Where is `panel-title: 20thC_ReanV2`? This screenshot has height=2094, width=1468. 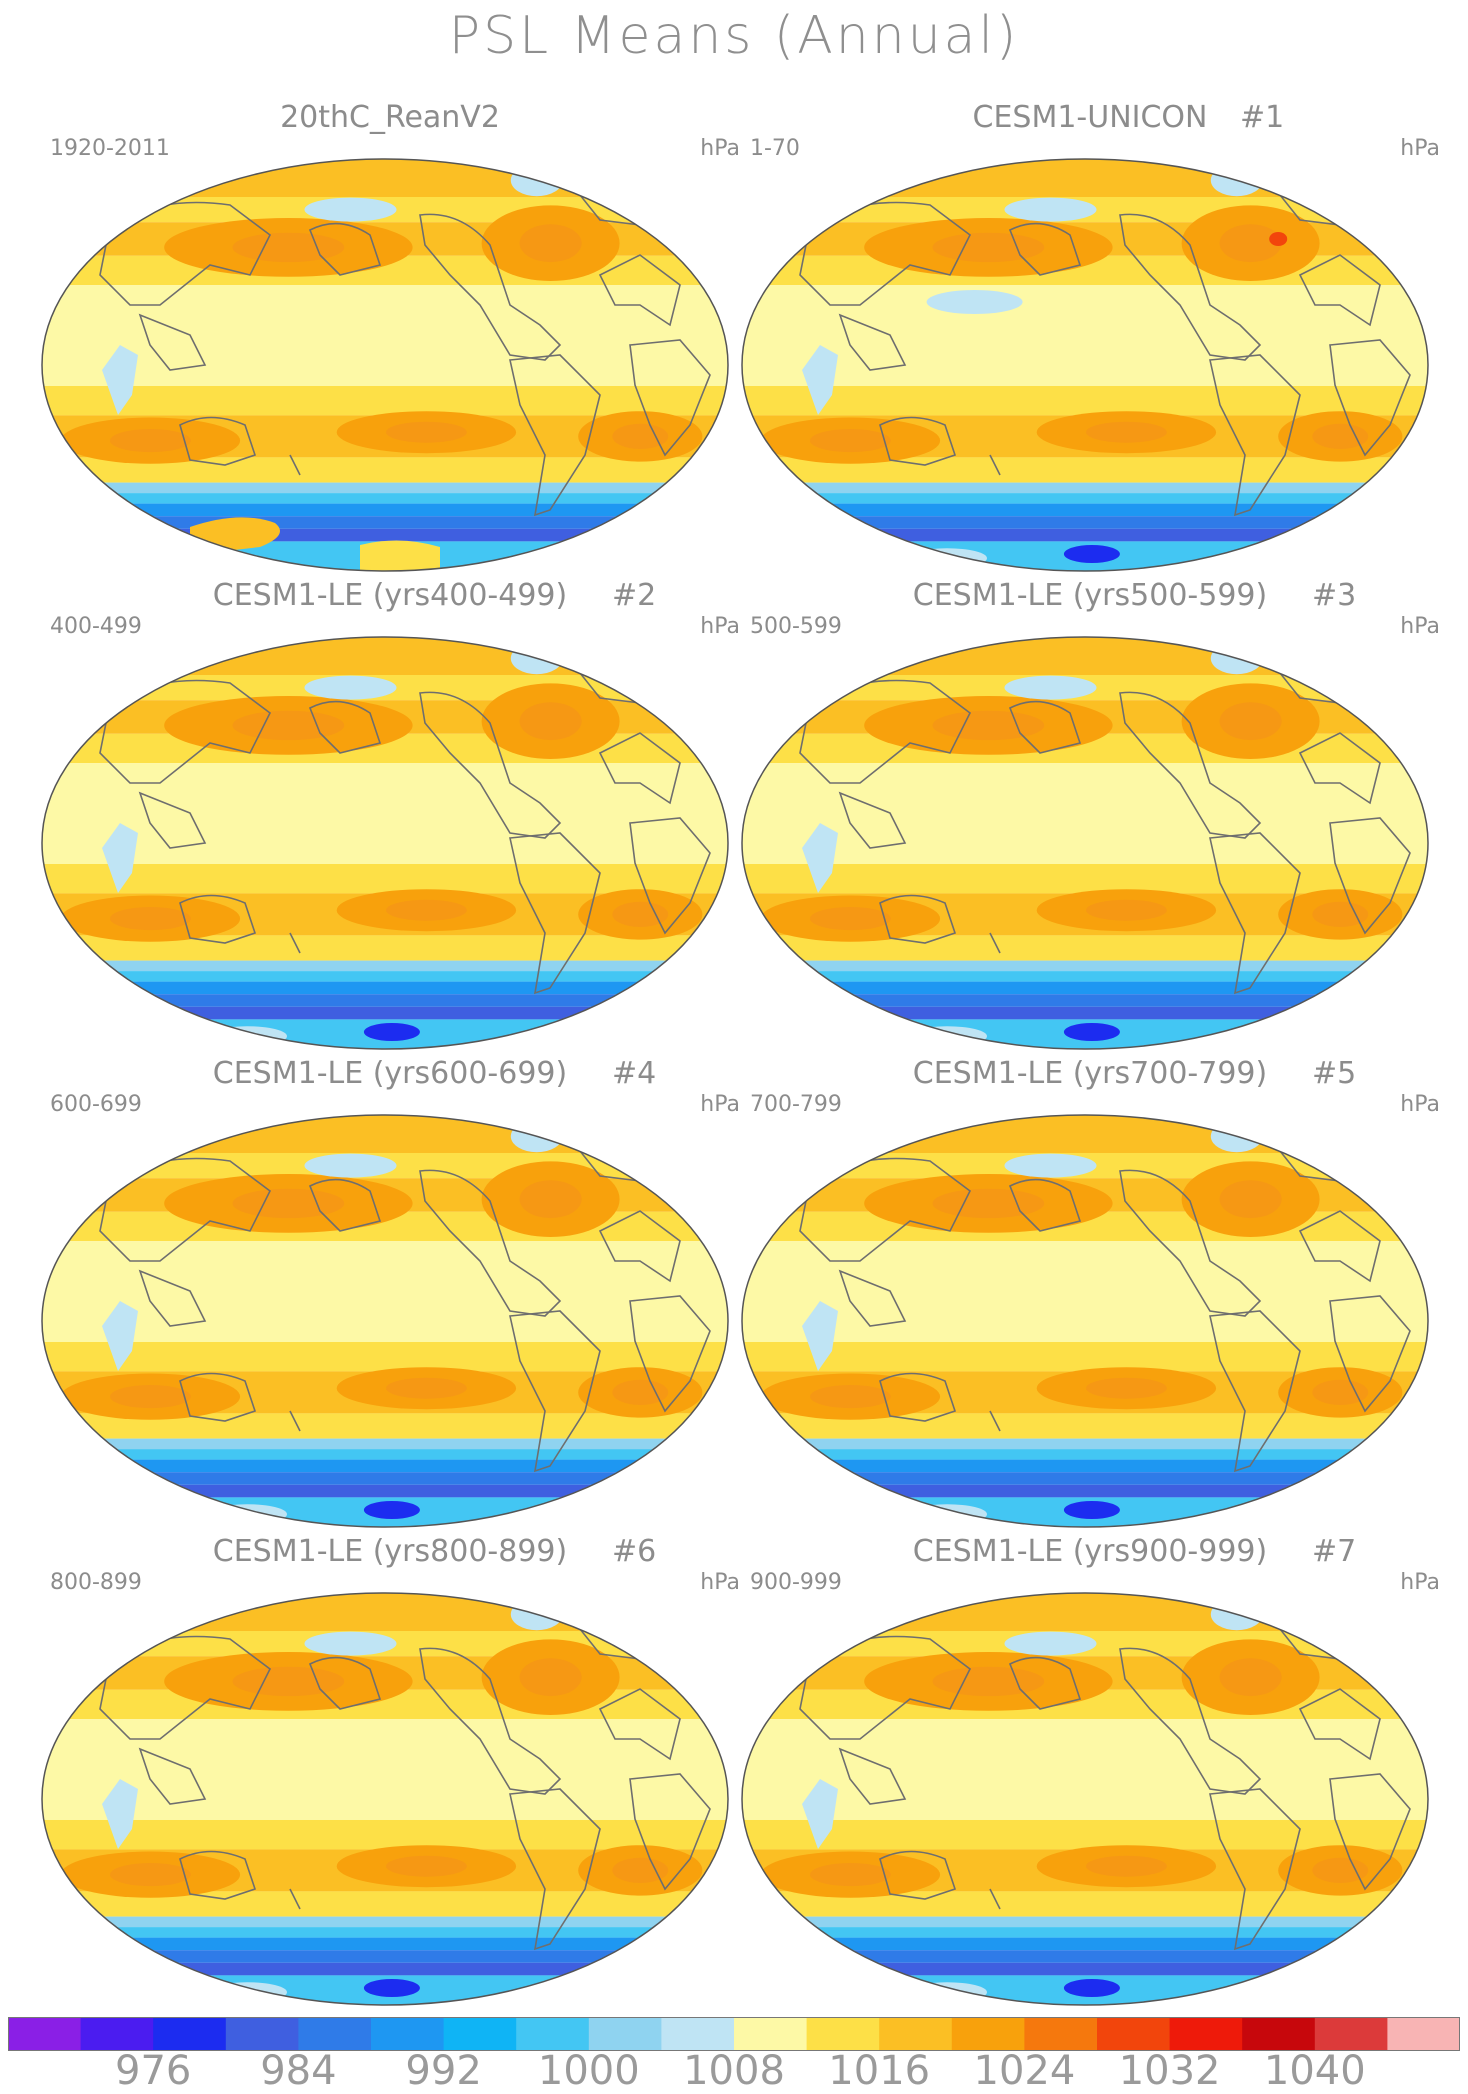 panel-title: 20thC_ReanV2 is located at coordinates (390, 117).